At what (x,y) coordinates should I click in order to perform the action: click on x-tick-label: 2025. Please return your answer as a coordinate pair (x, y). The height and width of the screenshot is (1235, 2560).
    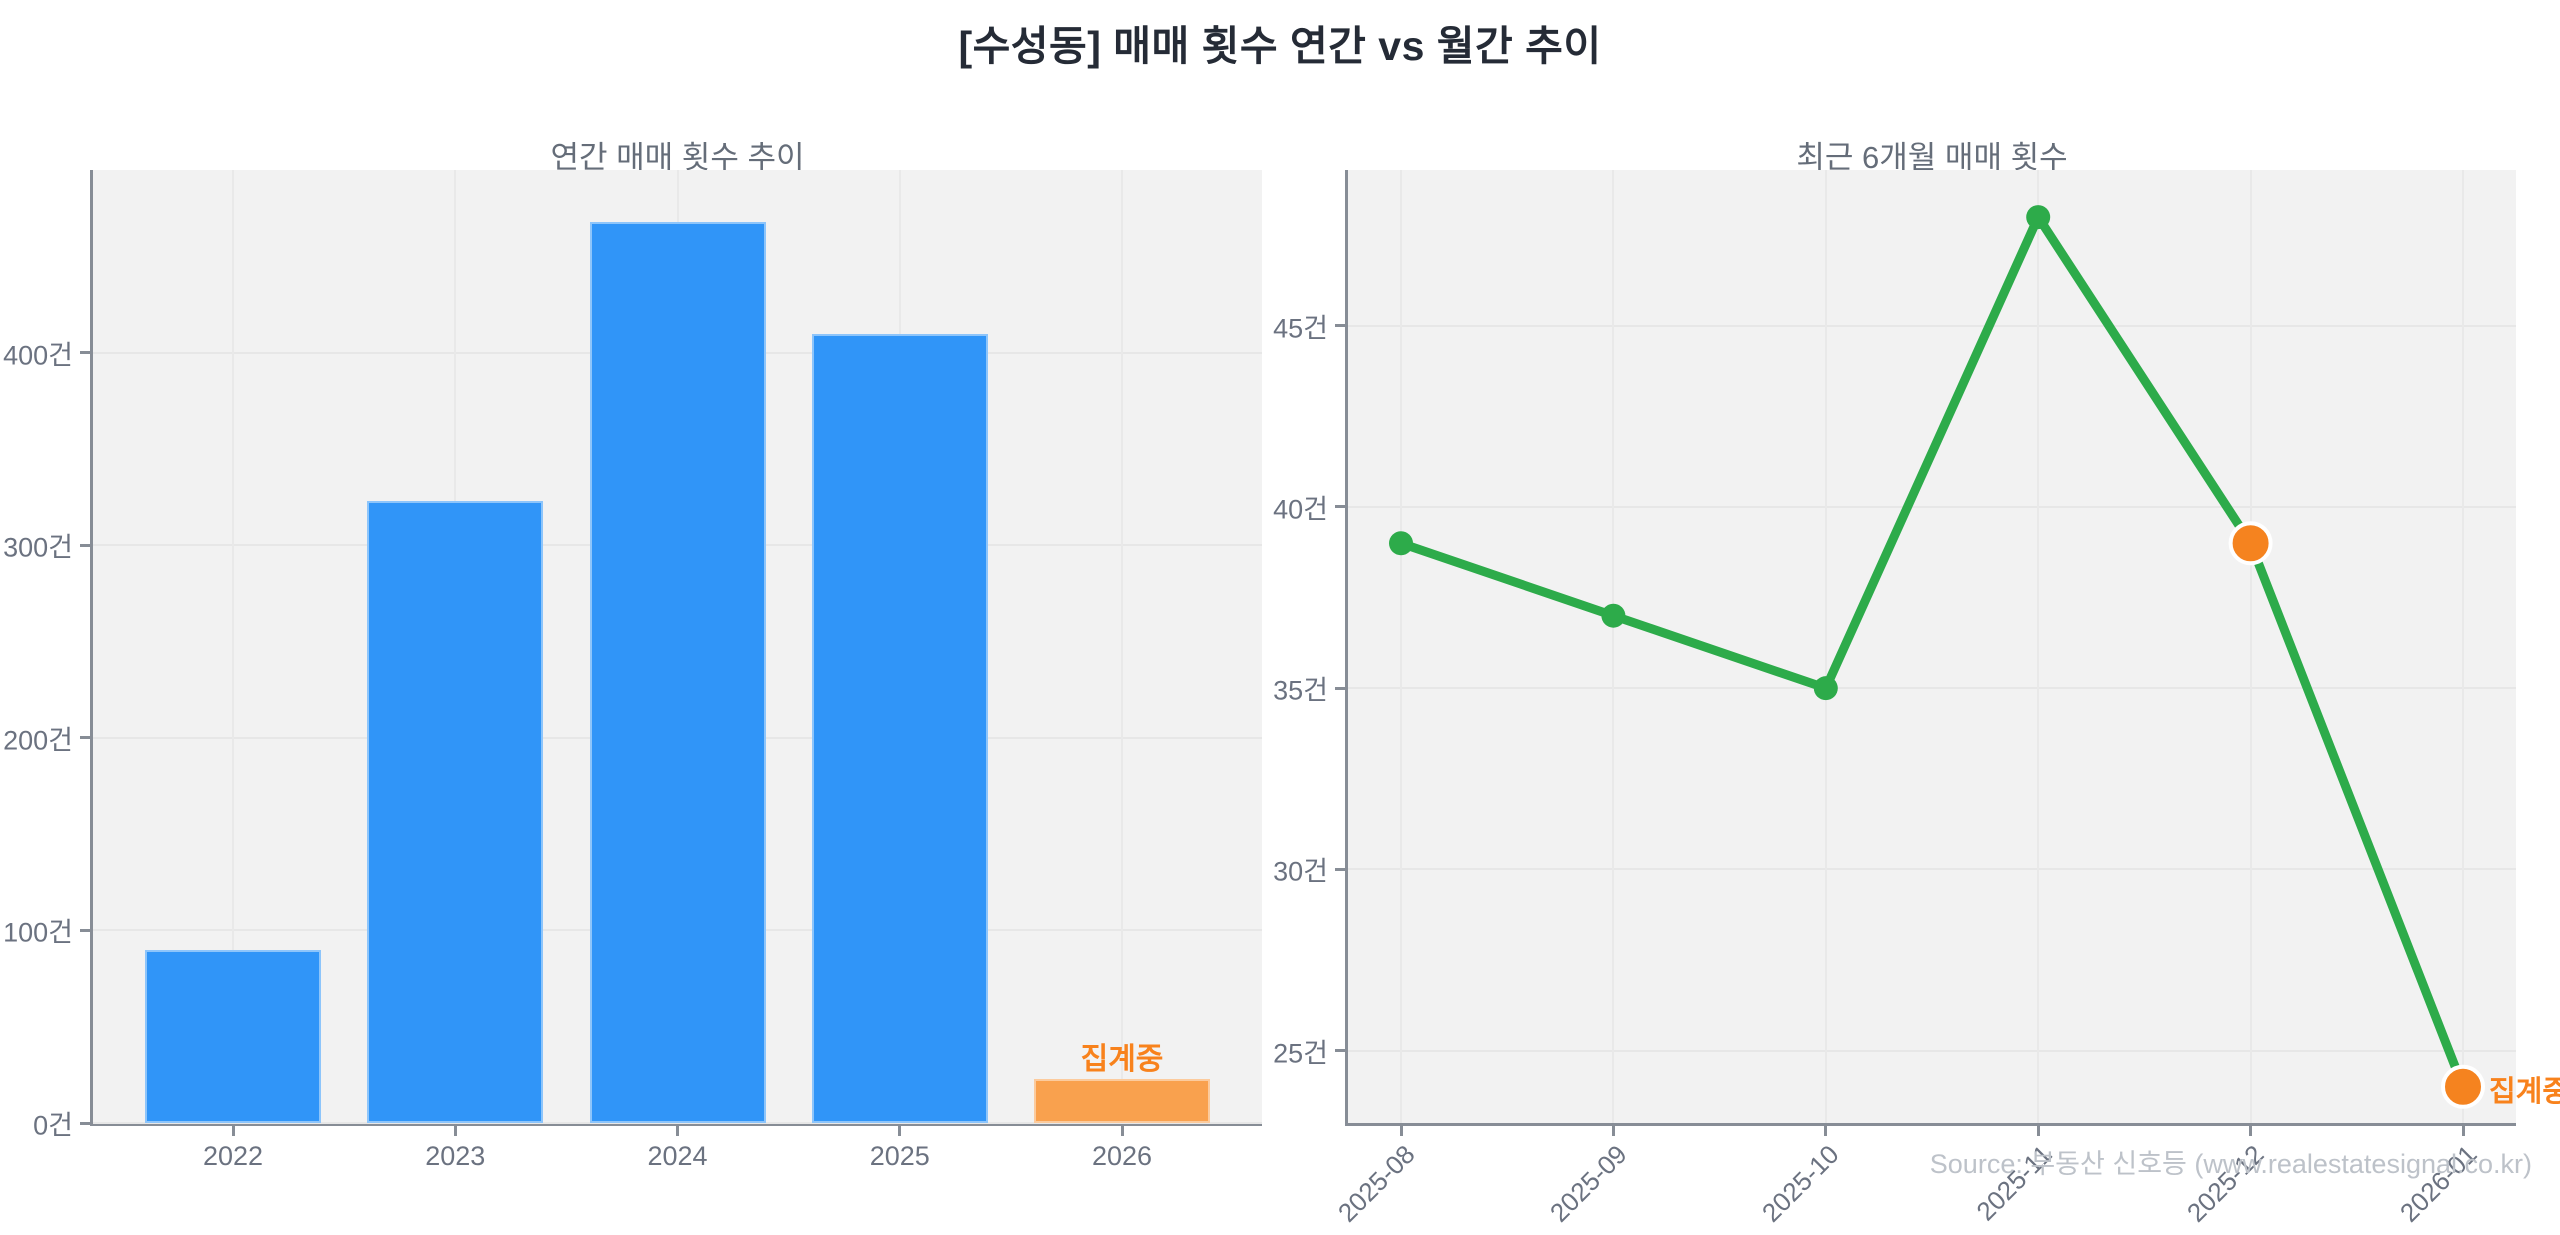
    Looking at the image, I should click on (899, 1156).